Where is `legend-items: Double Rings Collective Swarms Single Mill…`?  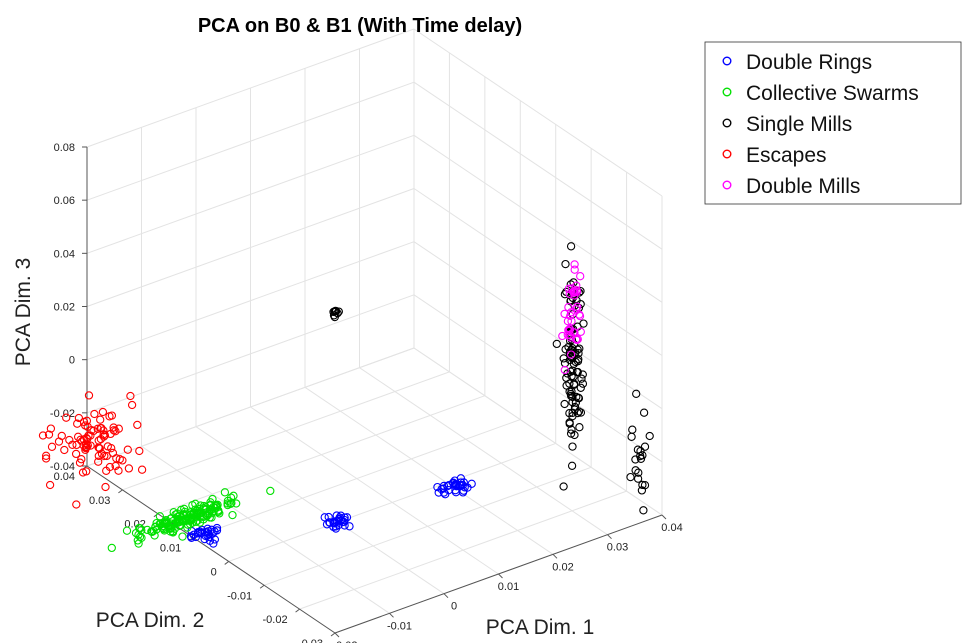 legend-items: Double Rings Collective Swarms Single Mill… is located at coordinates (820, 124).